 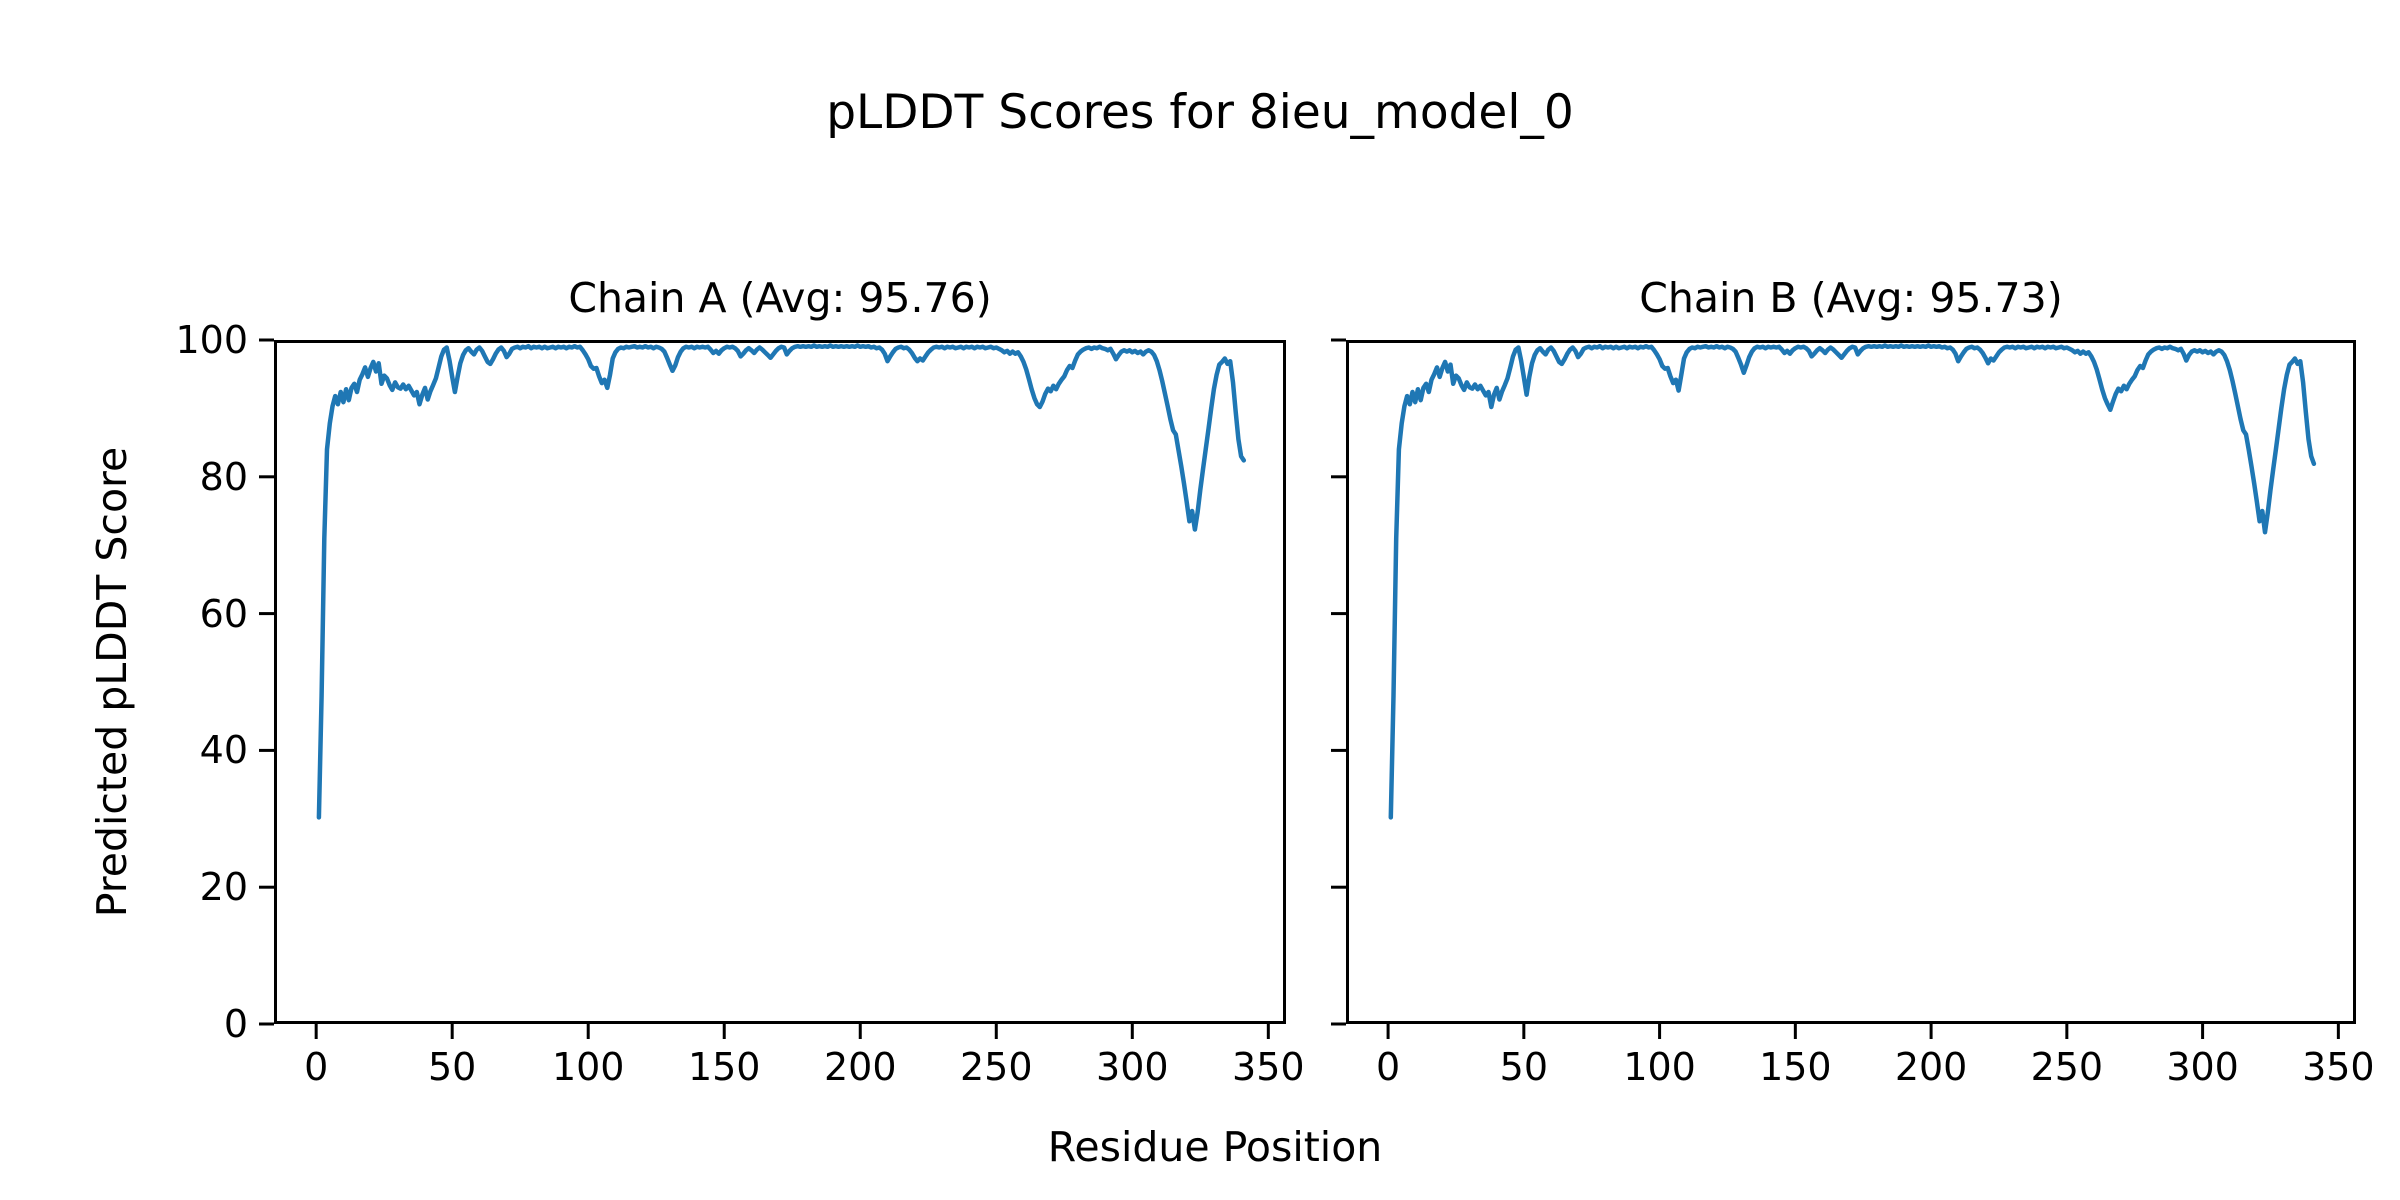 What do you see at coordinates (223, 476) in the screenshot?
I see `y-tick-label: 80` at bounding box center [223, 476].